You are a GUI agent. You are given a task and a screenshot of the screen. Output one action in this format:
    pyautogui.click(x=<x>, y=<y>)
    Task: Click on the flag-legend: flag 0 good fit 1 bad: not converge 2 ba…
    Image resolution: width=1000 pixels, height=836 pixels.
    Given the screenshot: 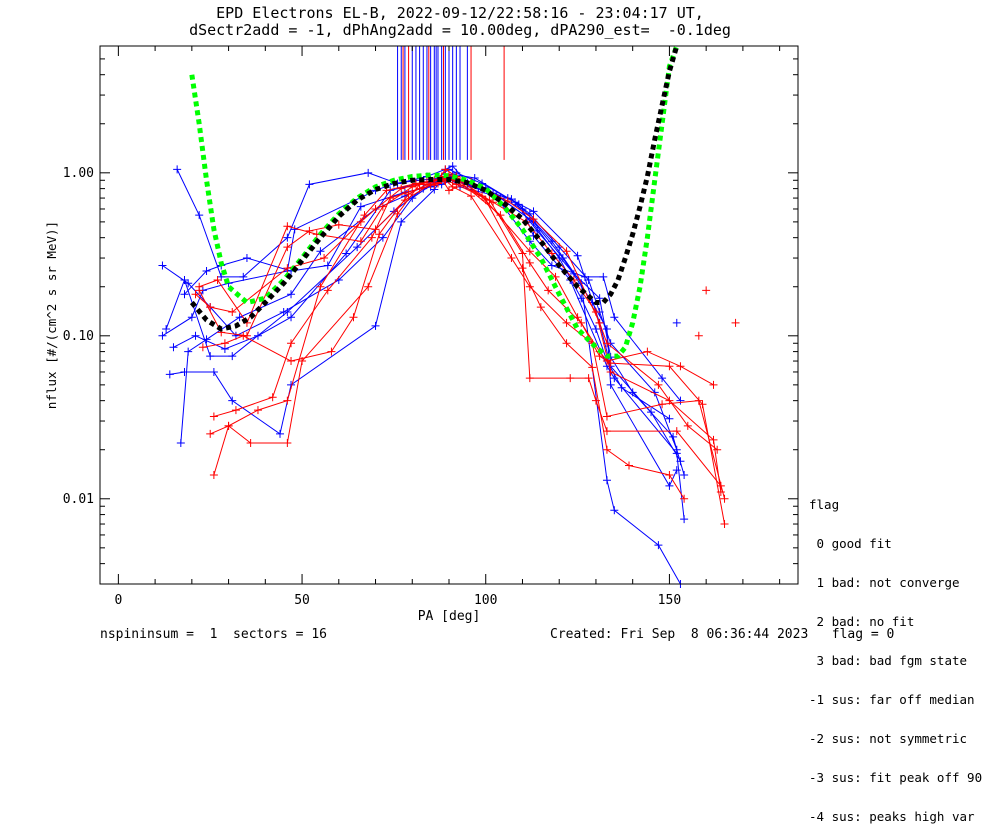 What is the action you would take?
    pyautogui.click(x=895, y=654)
    